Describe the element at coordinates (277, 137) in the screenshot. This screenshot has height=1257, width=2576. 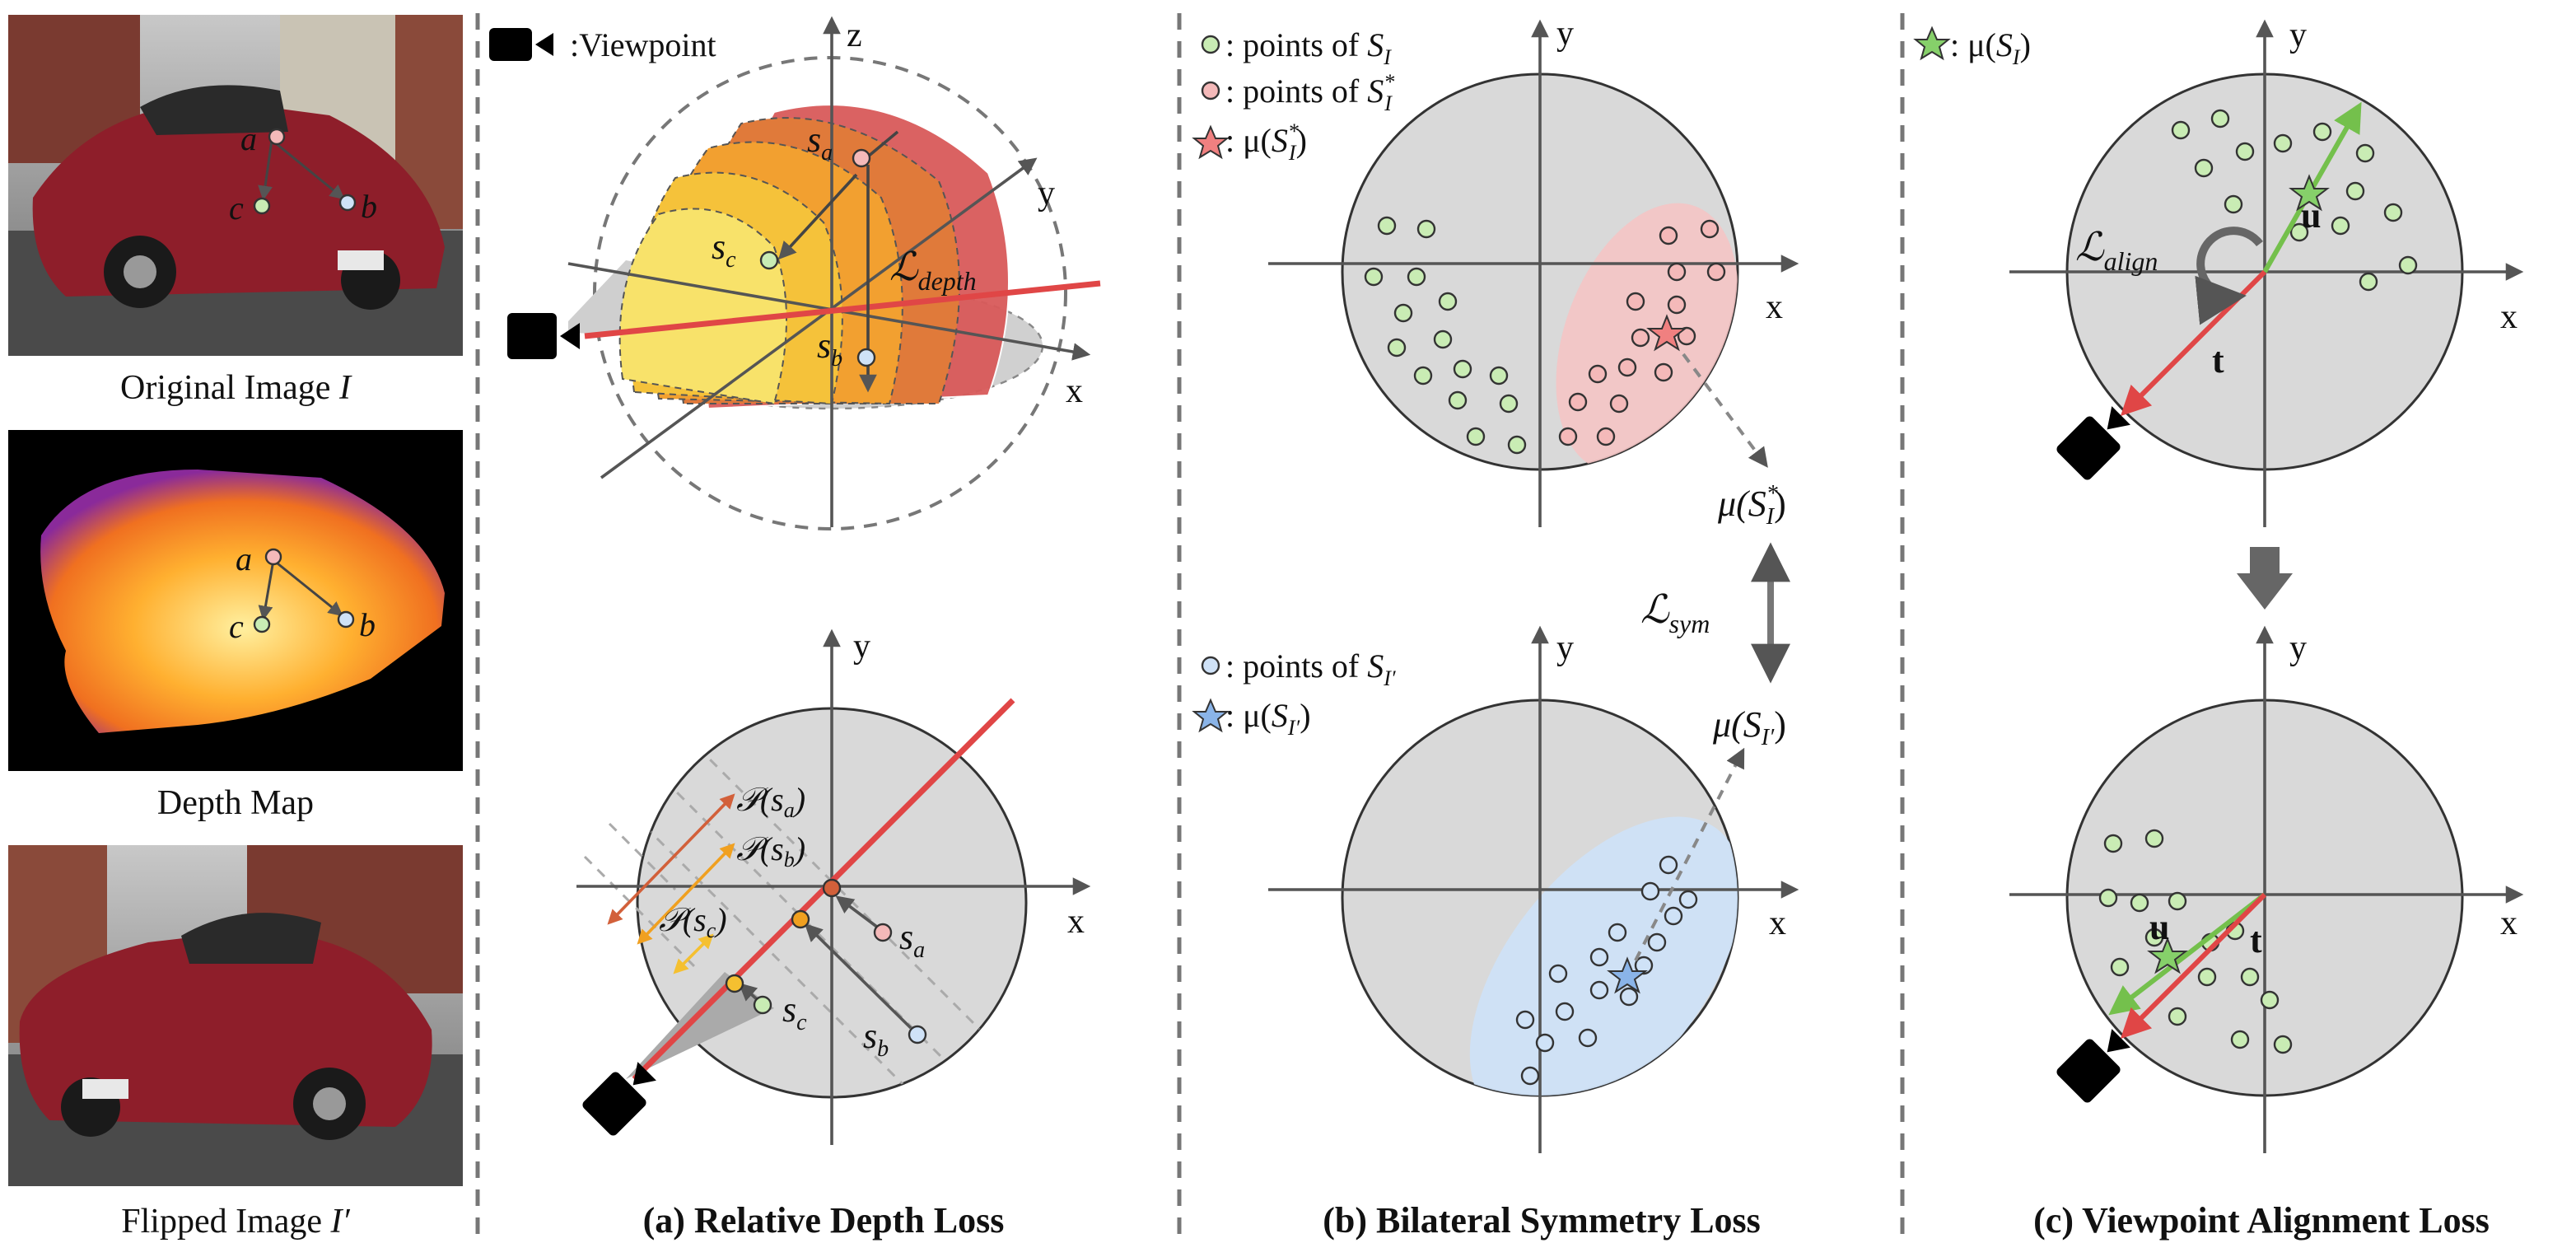
I see `point-a-marker` at that location.